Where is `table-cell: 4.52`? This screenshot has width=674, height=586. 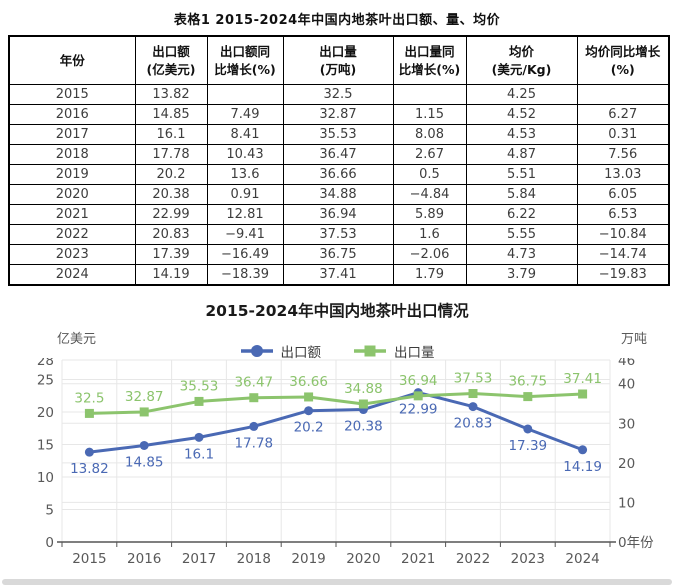 table-cell: 4.52 is located at coordinates (521, 114).